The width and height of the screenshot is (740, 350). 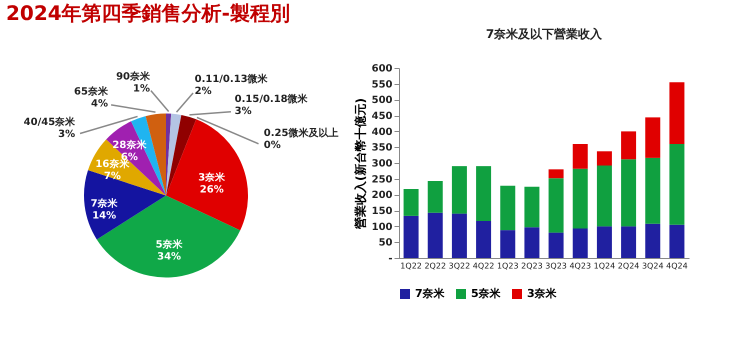 I want to click on y-tick-label: 150, so click(x=382, y=211).